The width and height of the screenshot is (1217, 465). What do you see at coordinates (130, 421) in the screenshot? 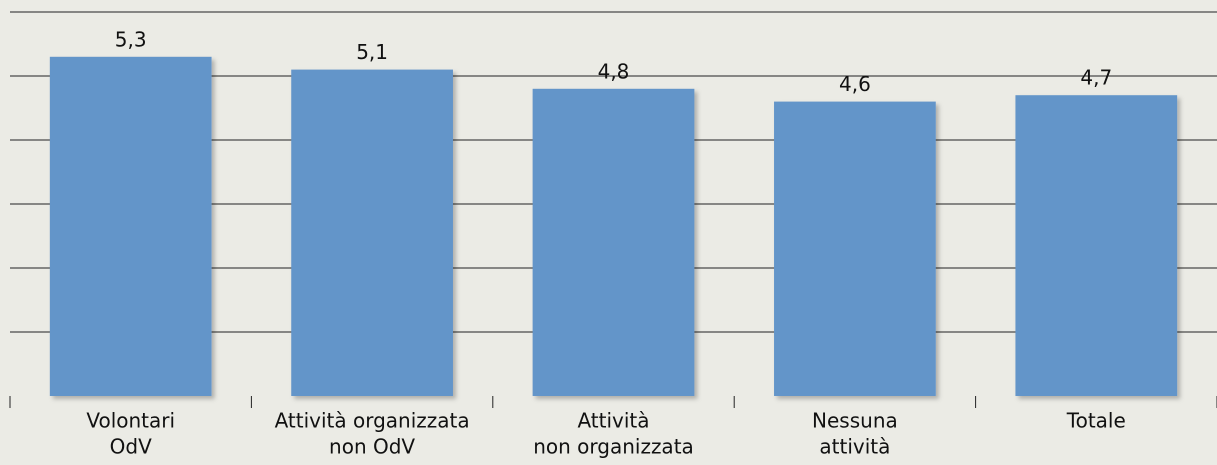
I see `x-tick-label: Volontari` at bounding box center [130, 421].